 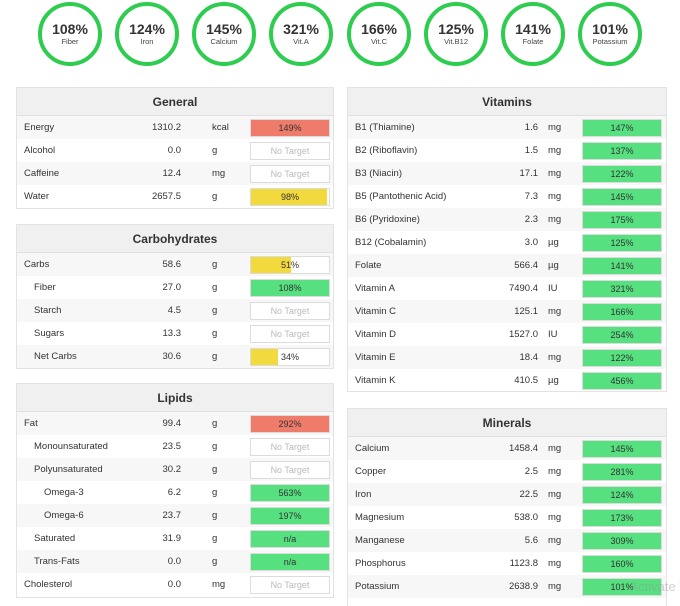 What do you see at coordinates (622, 518) in the screenshot?
I see `target-progress-bar: 173%` at bounding box center [622, 518].